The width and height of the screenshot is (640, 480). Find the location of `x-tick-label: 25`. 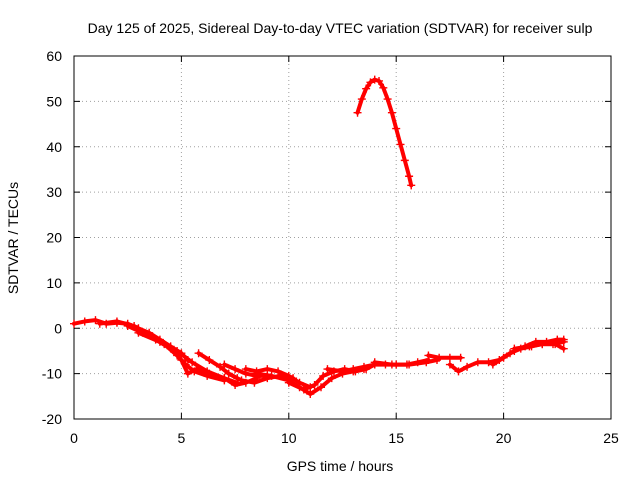

x-tick-label: 25 is located at coordinates (611, 438).